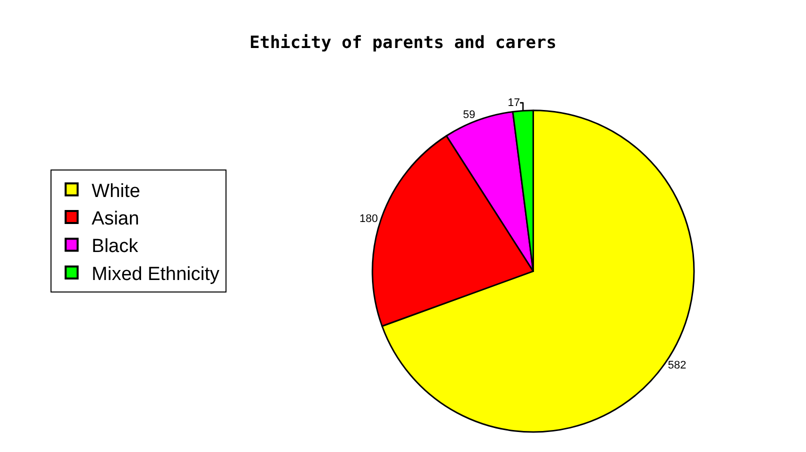 Image resolution: width=806 pixels, height=452 pixels. What do you see at coordinates (514, 102) in the screenshot?
I see `data-label: 17` at bounding box center [514, 102].